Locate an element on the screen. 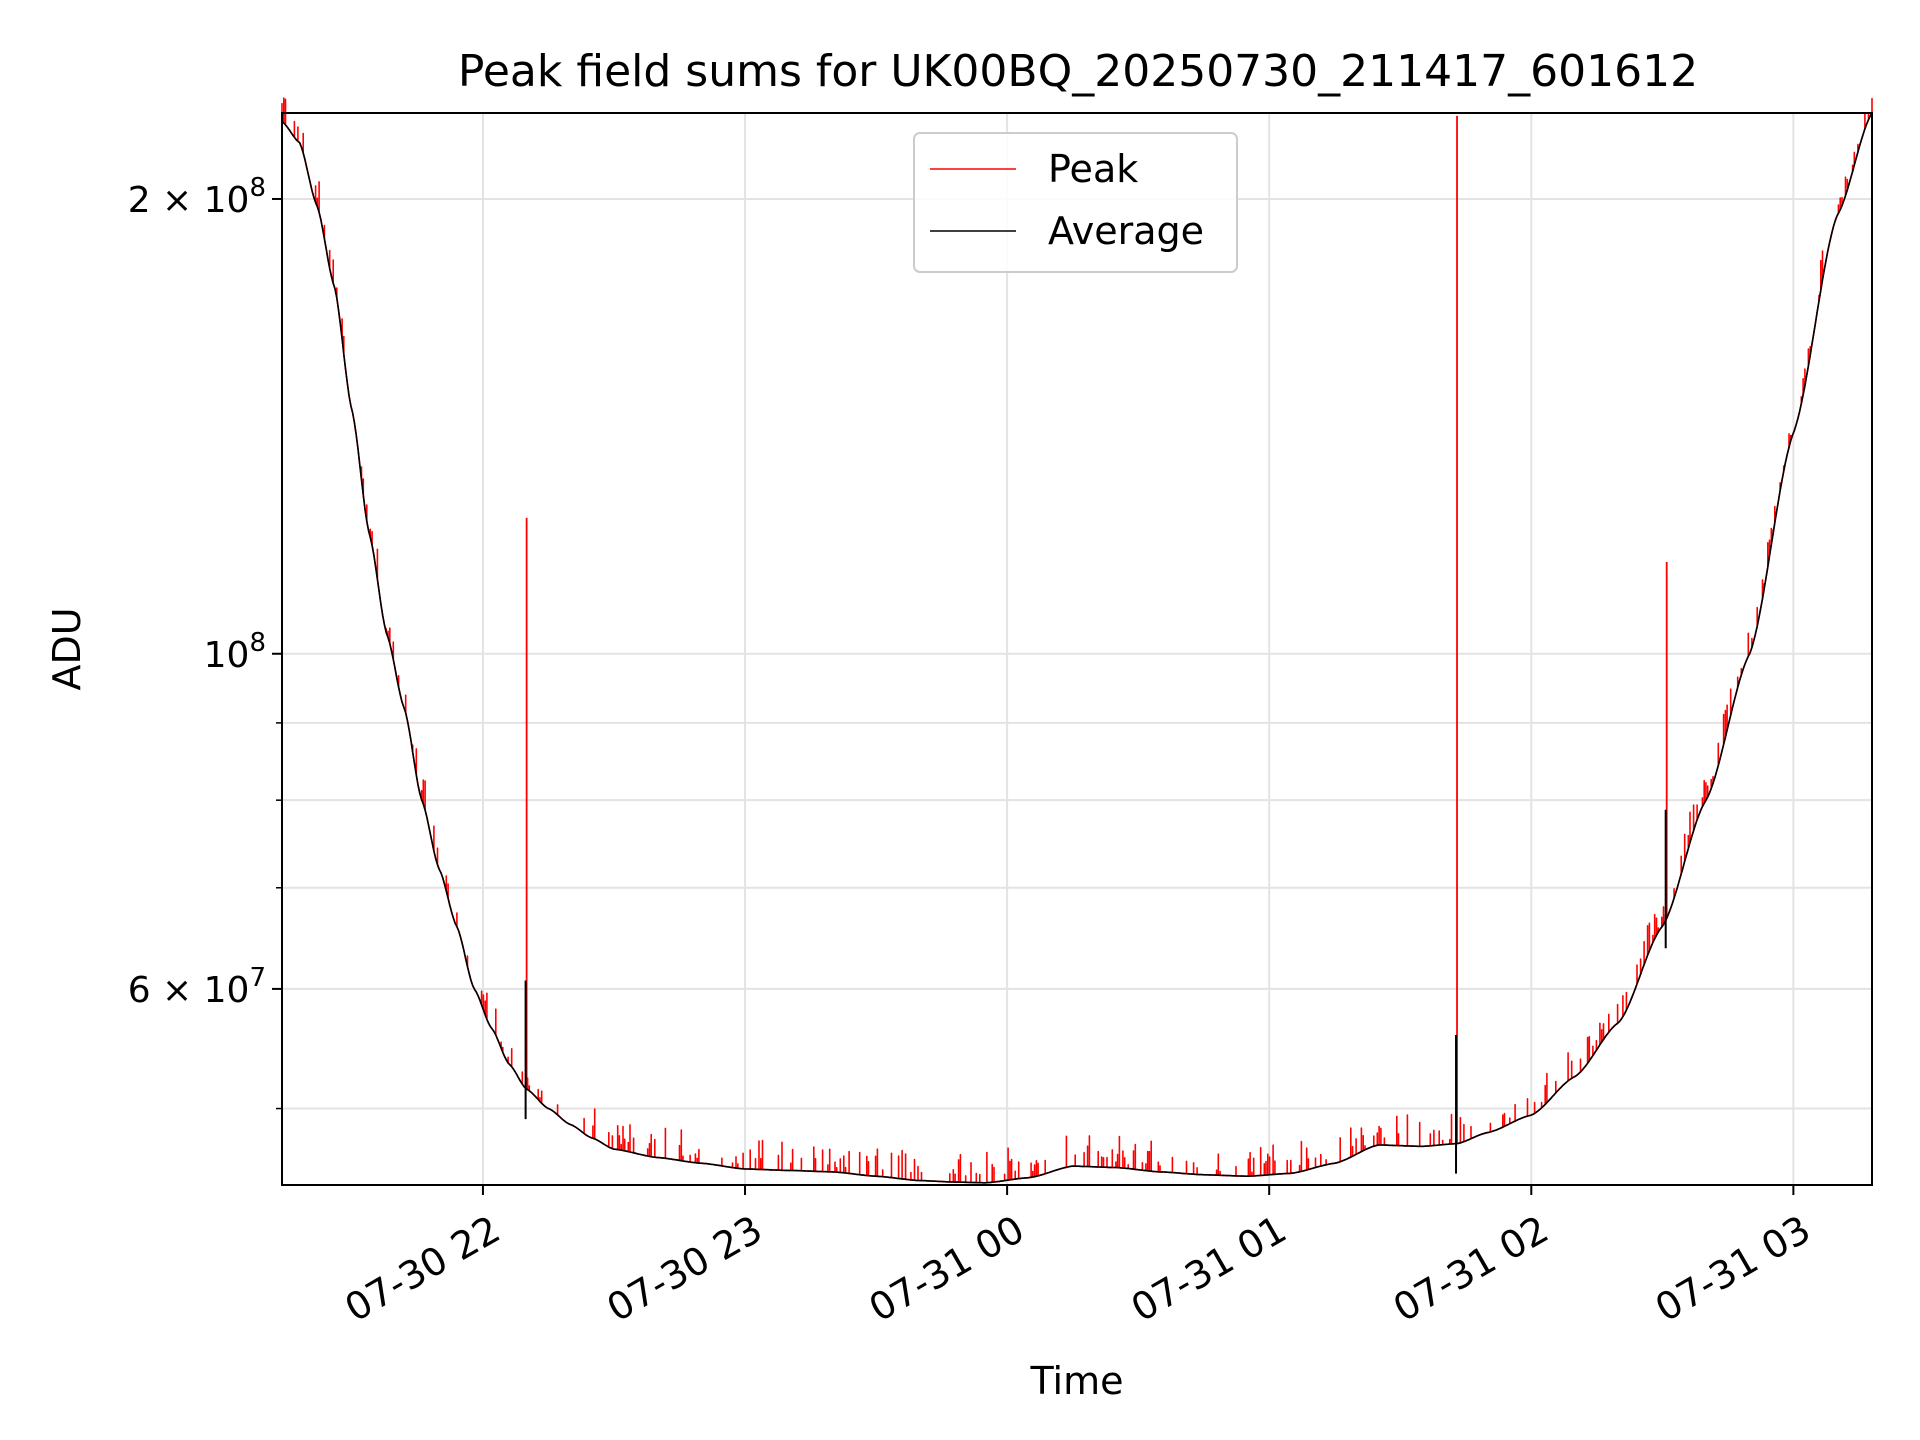  y-axis: 2 × 108 108 6 × 107 is located at coordinates (205, 641).